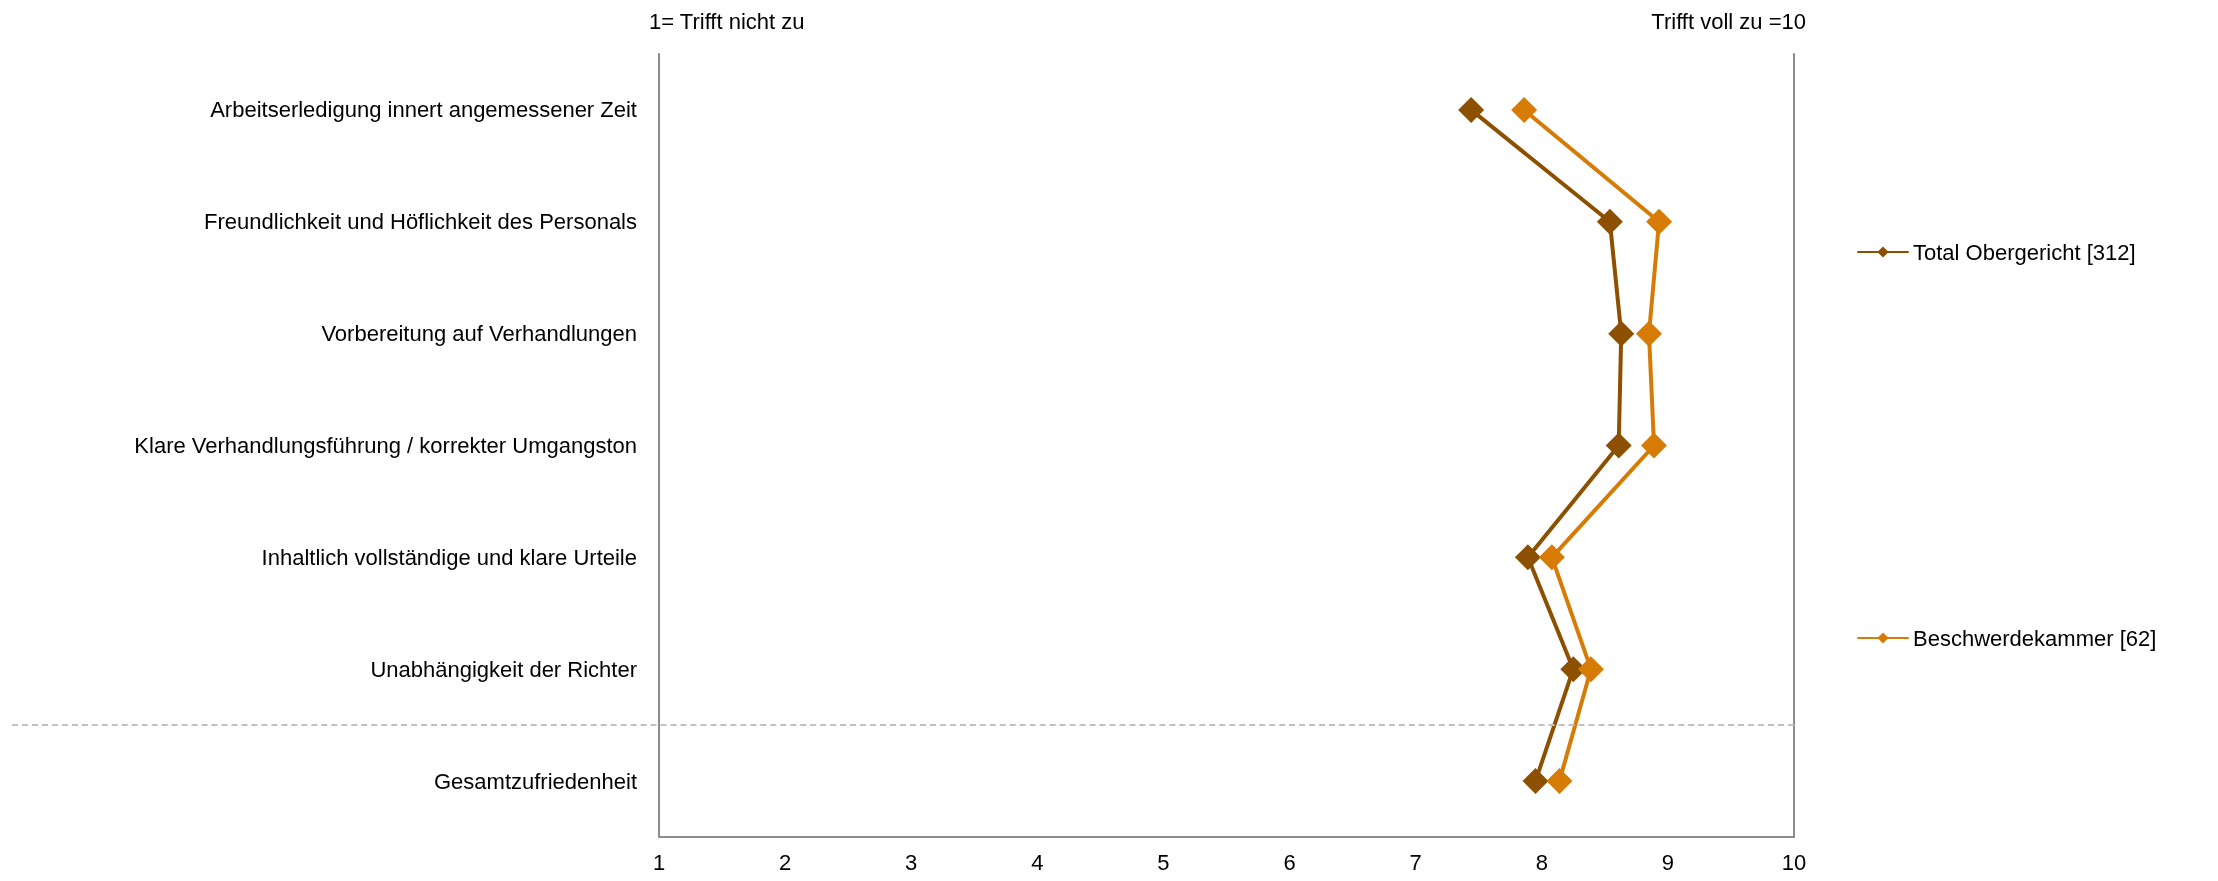 The height and width of the screenshot is (881, 2218). What do you see at coordinates (535, 781) in the screenshot?
I see `y-tick-label: Gesamtzufriedenheit` at bounding box center [535, 781].